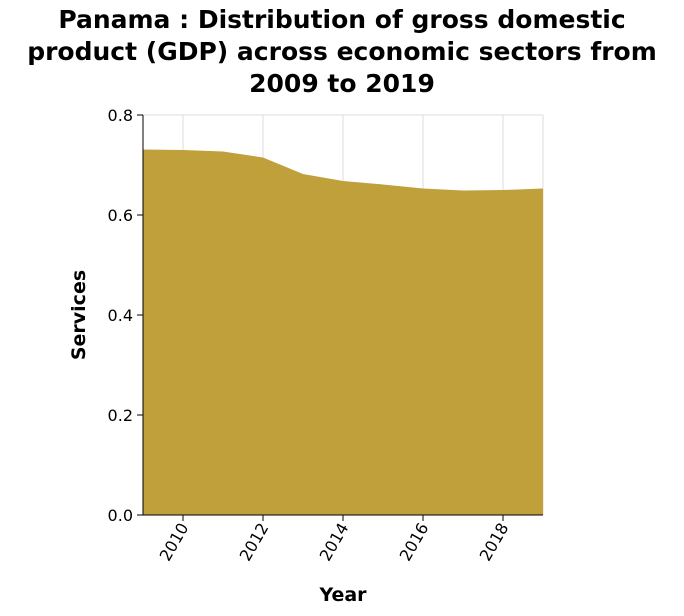 The width and height of the screenshot is (684, 616). What do you see at coordinates (120, 215) in the screenshot?
I see `y-tick-label: 0.6` at bounding box center [120, 215].